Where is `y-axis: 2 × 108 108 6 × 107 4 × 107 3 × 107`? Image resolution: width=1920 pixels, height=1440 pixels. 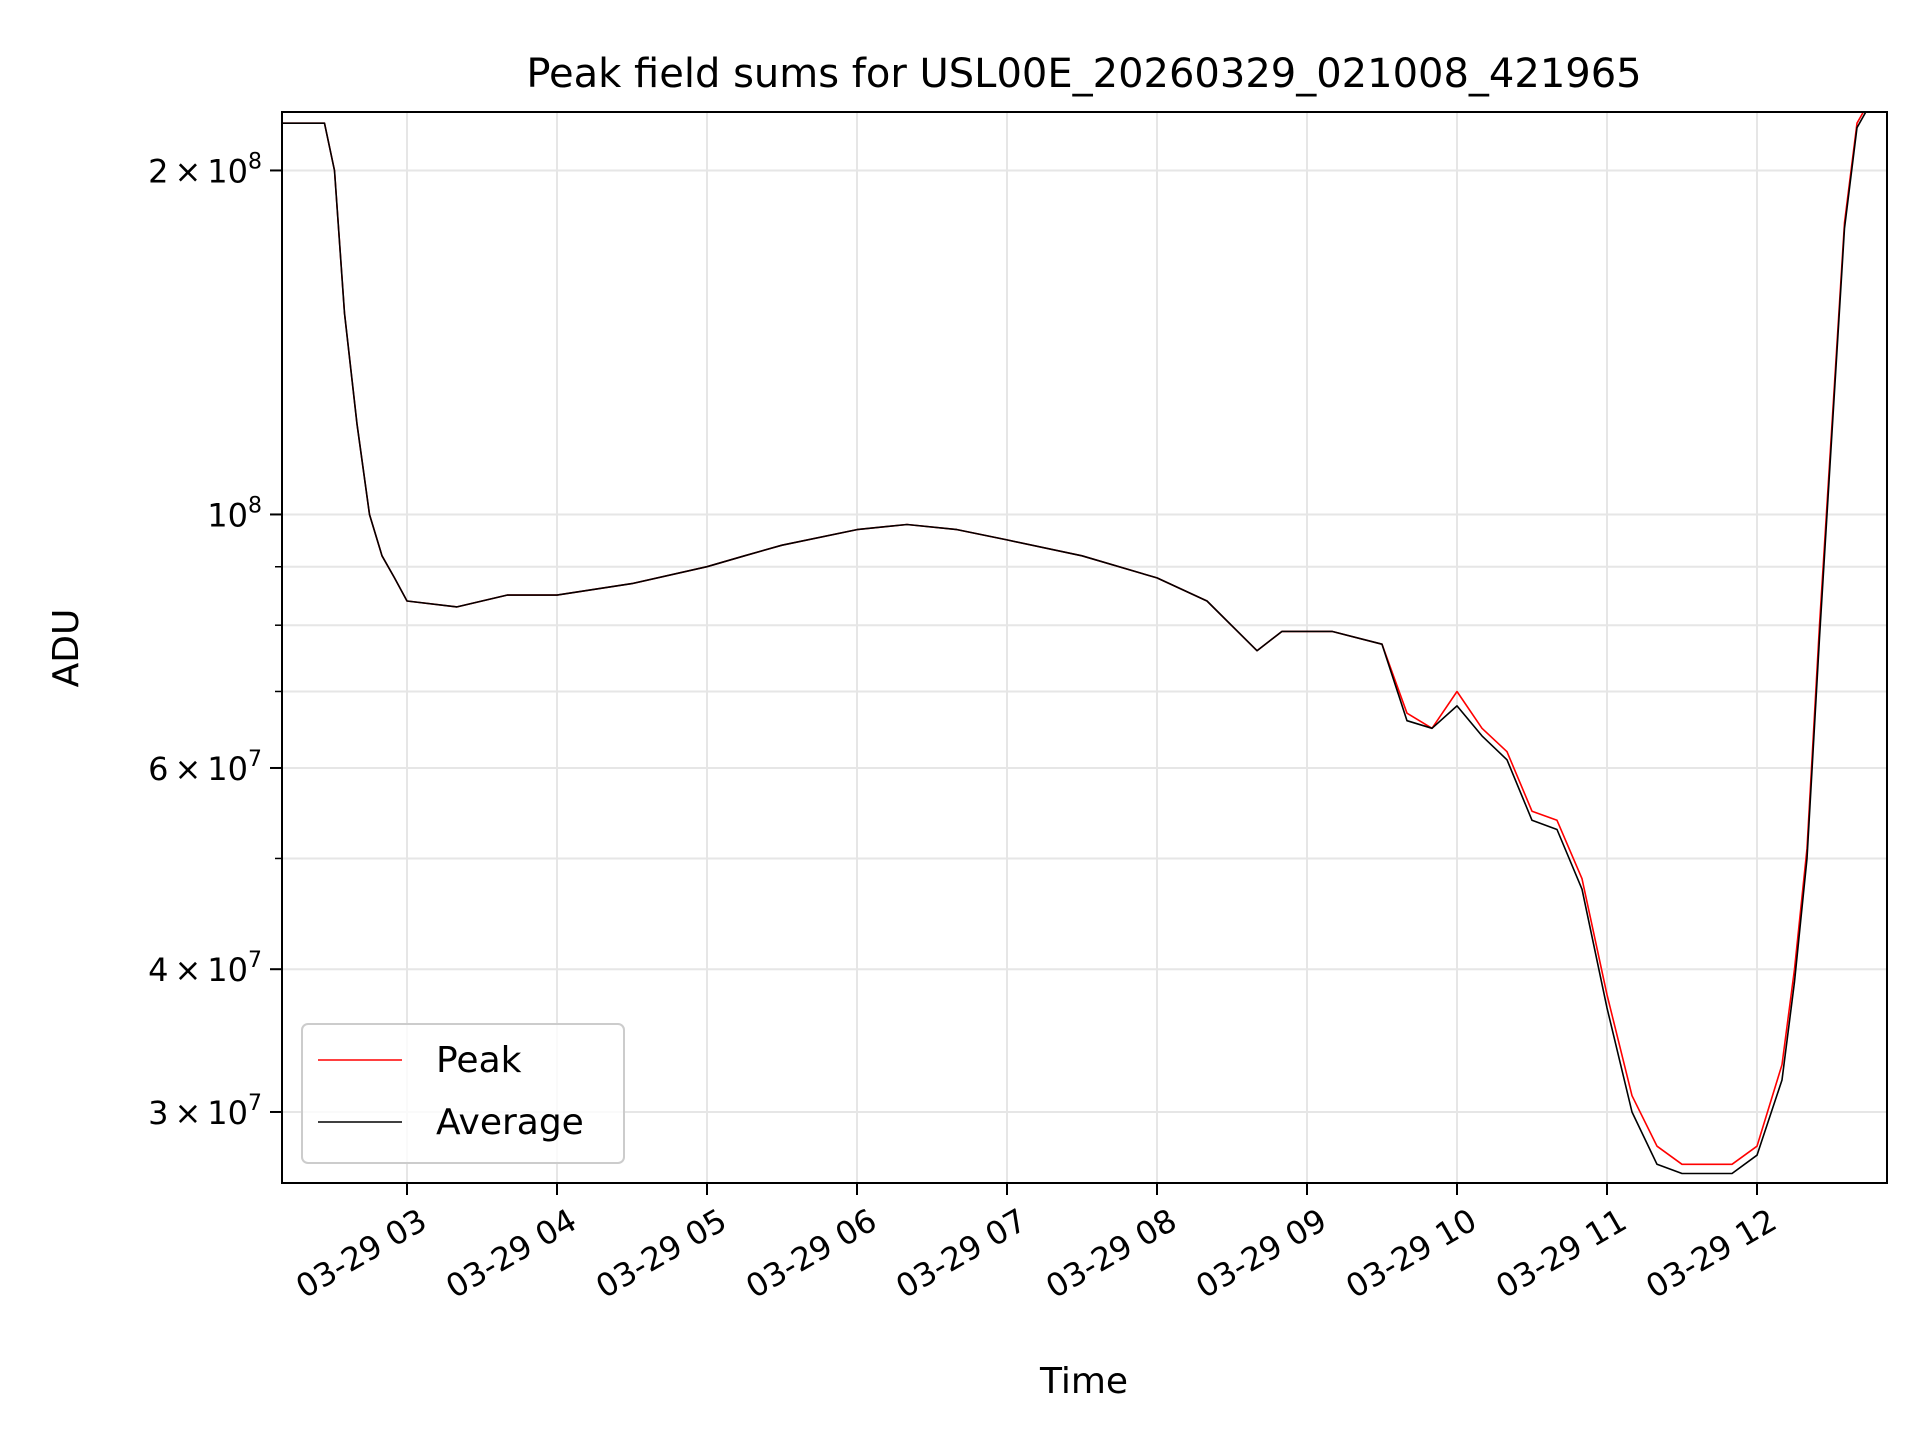
y-axis: 2 × 108 108 6 × 107 4 × 107 3 × 107 is located at coordinates (215, 640).